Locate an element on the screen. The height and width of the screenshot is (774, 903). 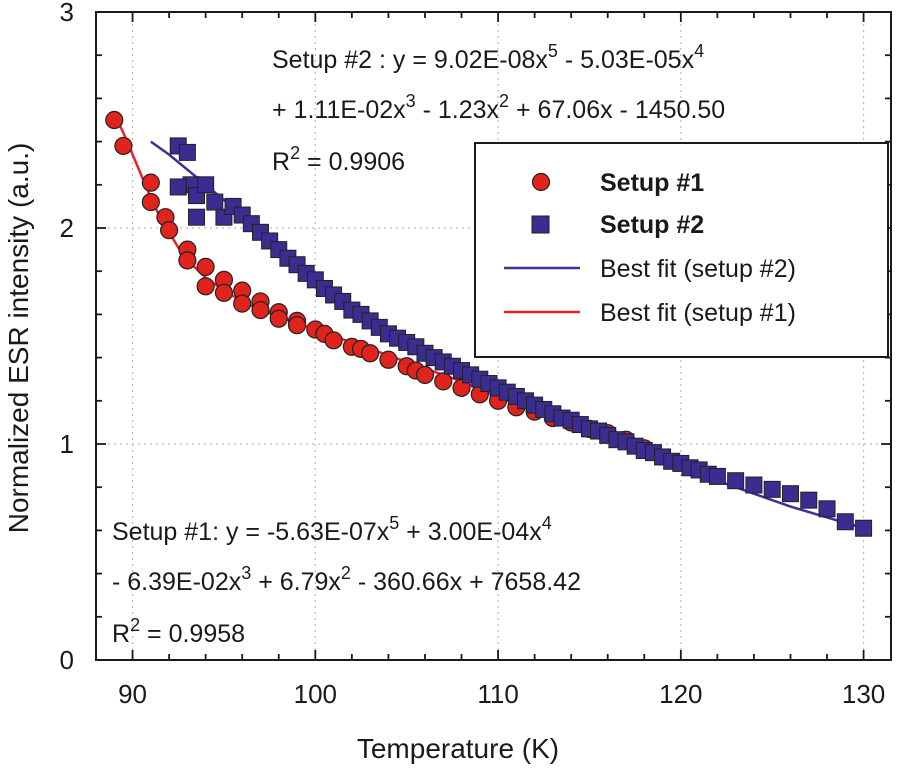
legend-label-fit2: Best fit (setup #2) is located at coordinates (698, 269).